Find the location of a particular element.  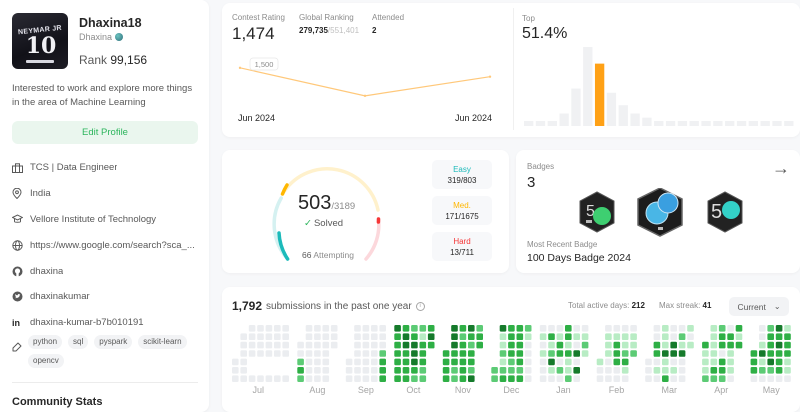

skill-tag: scikit-learn is located at coordinates (162, 342).